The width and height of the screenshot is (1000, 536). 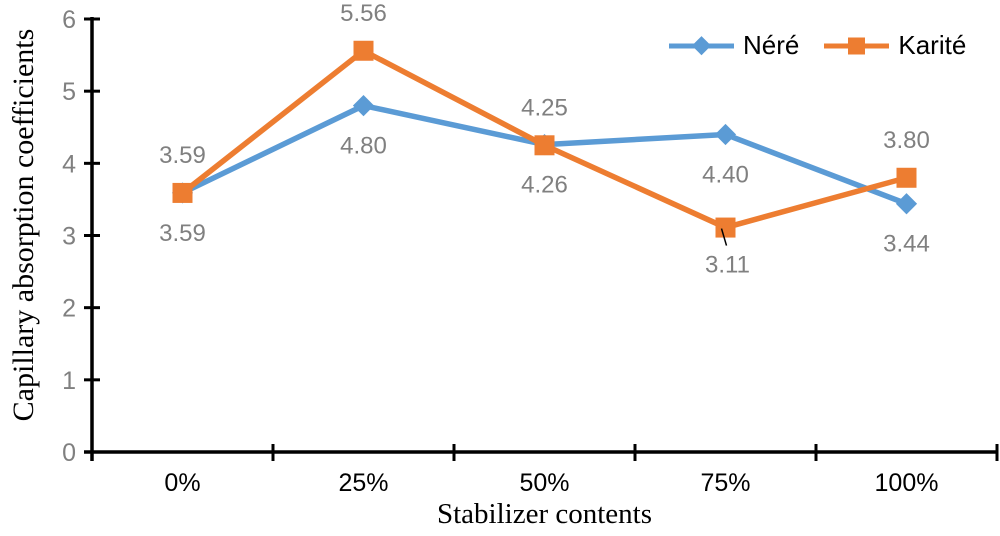 What do you see at coordinates (23, 225) in the screenshot?
I see `y-axis-title: Capillary absorption coefficients` at bounding box center [23, 225].